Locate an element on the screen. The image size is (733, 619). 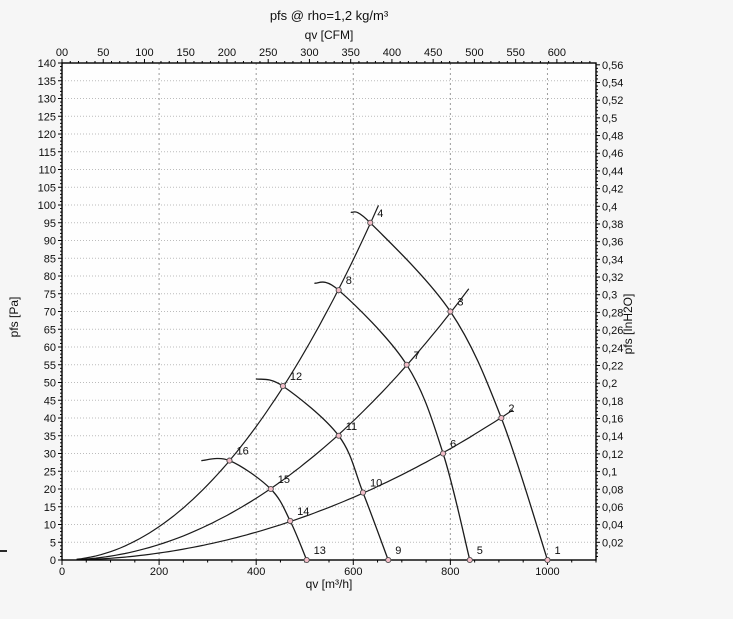
left-tick-label: 70 is located at coordinates (50, 313).